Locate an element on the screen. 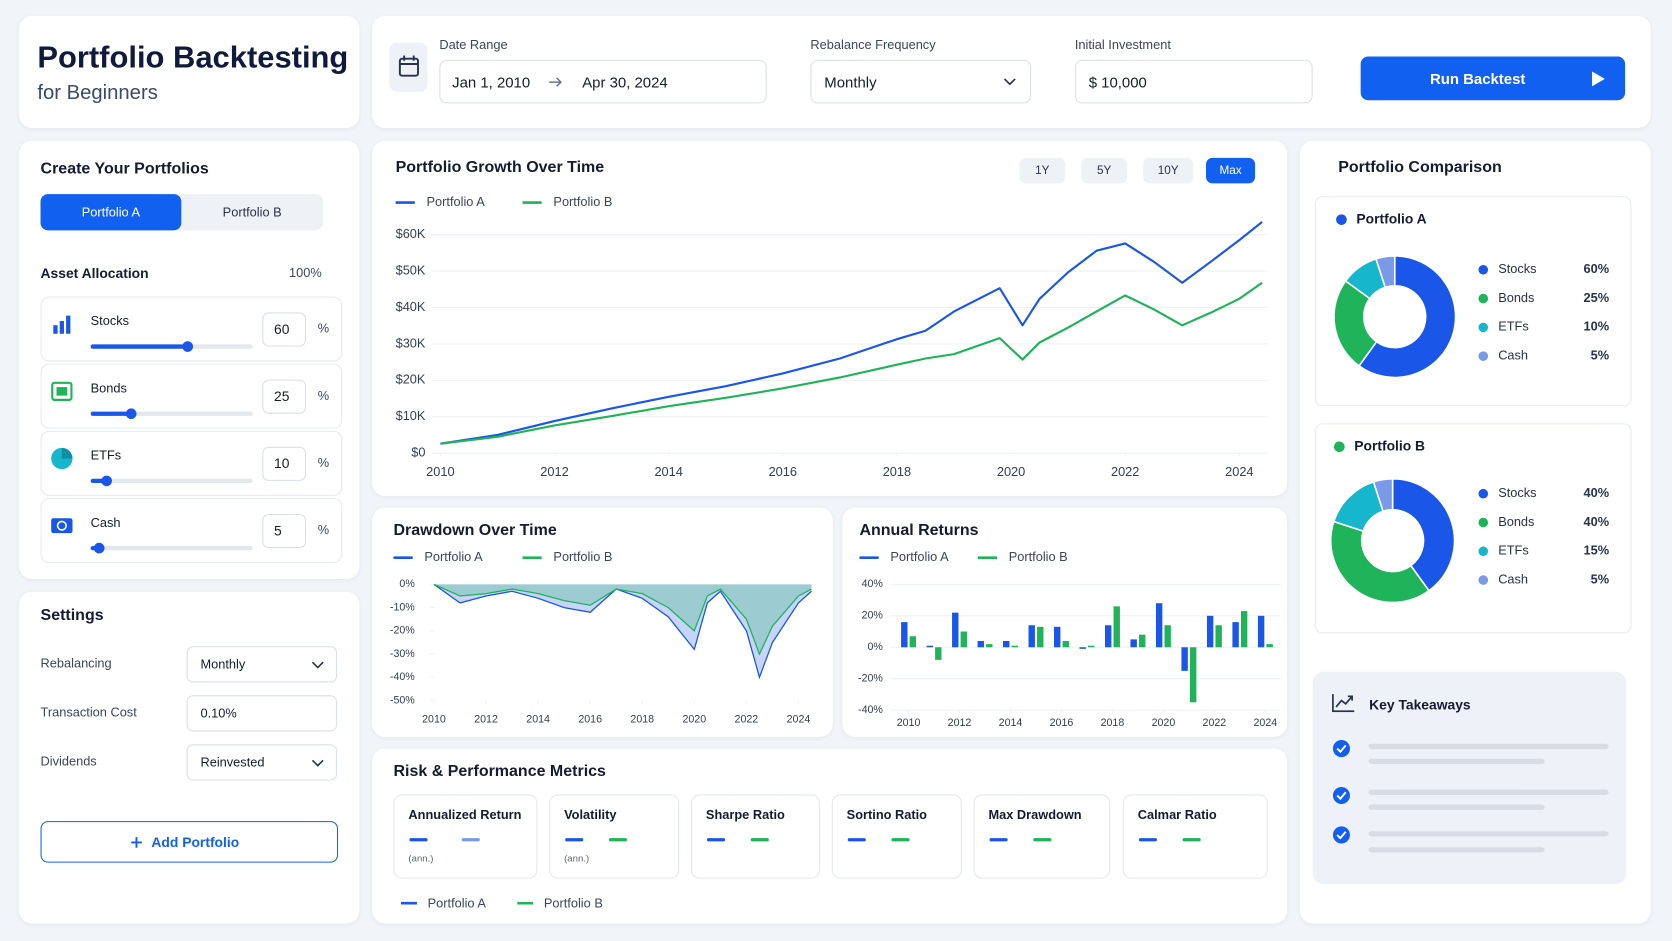 The image size is (1672, 941). range-button-label: Max is located at coordinates (1230, 171).